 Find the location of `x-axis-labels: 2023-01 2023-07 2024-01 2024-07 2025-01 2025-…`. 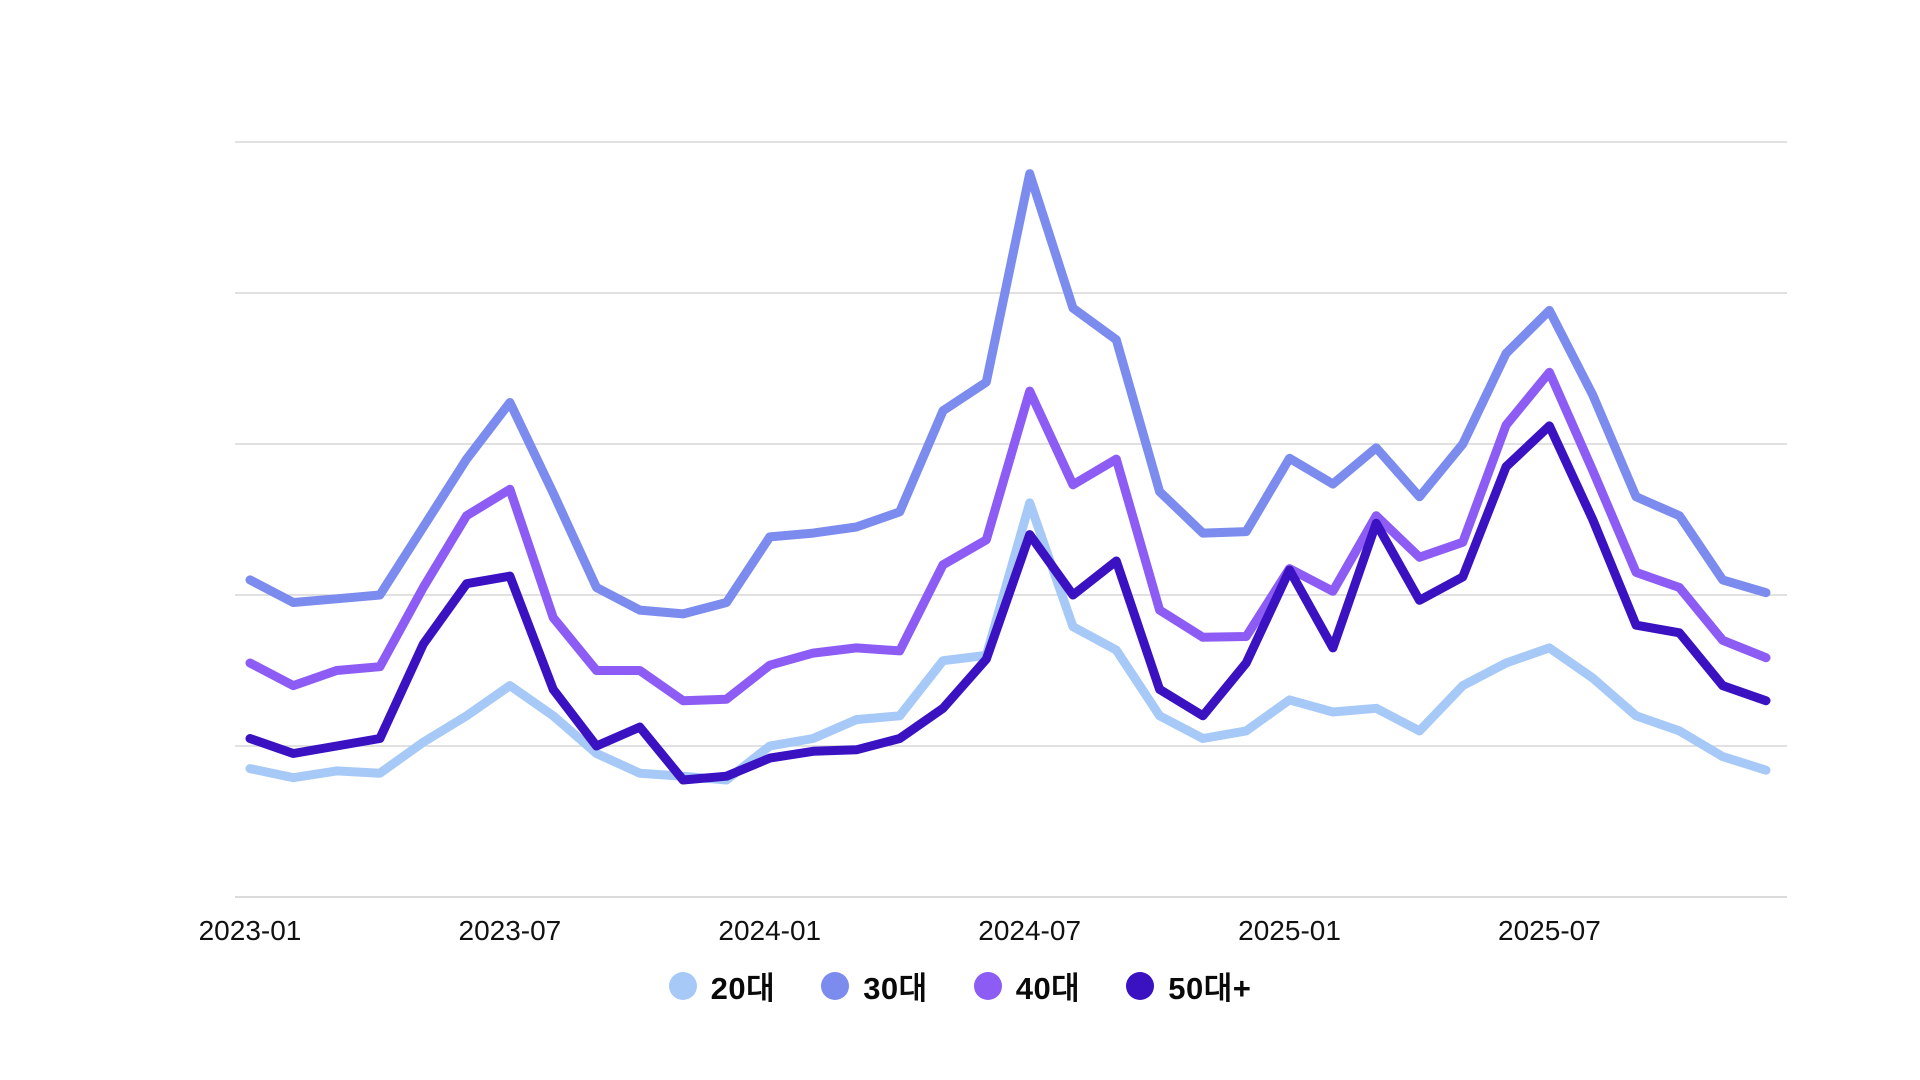

x-axis-labels: 2023-01 2023-07 2024-01 2024-07 2025-01 2025-… is located at coordinates (900, 930).